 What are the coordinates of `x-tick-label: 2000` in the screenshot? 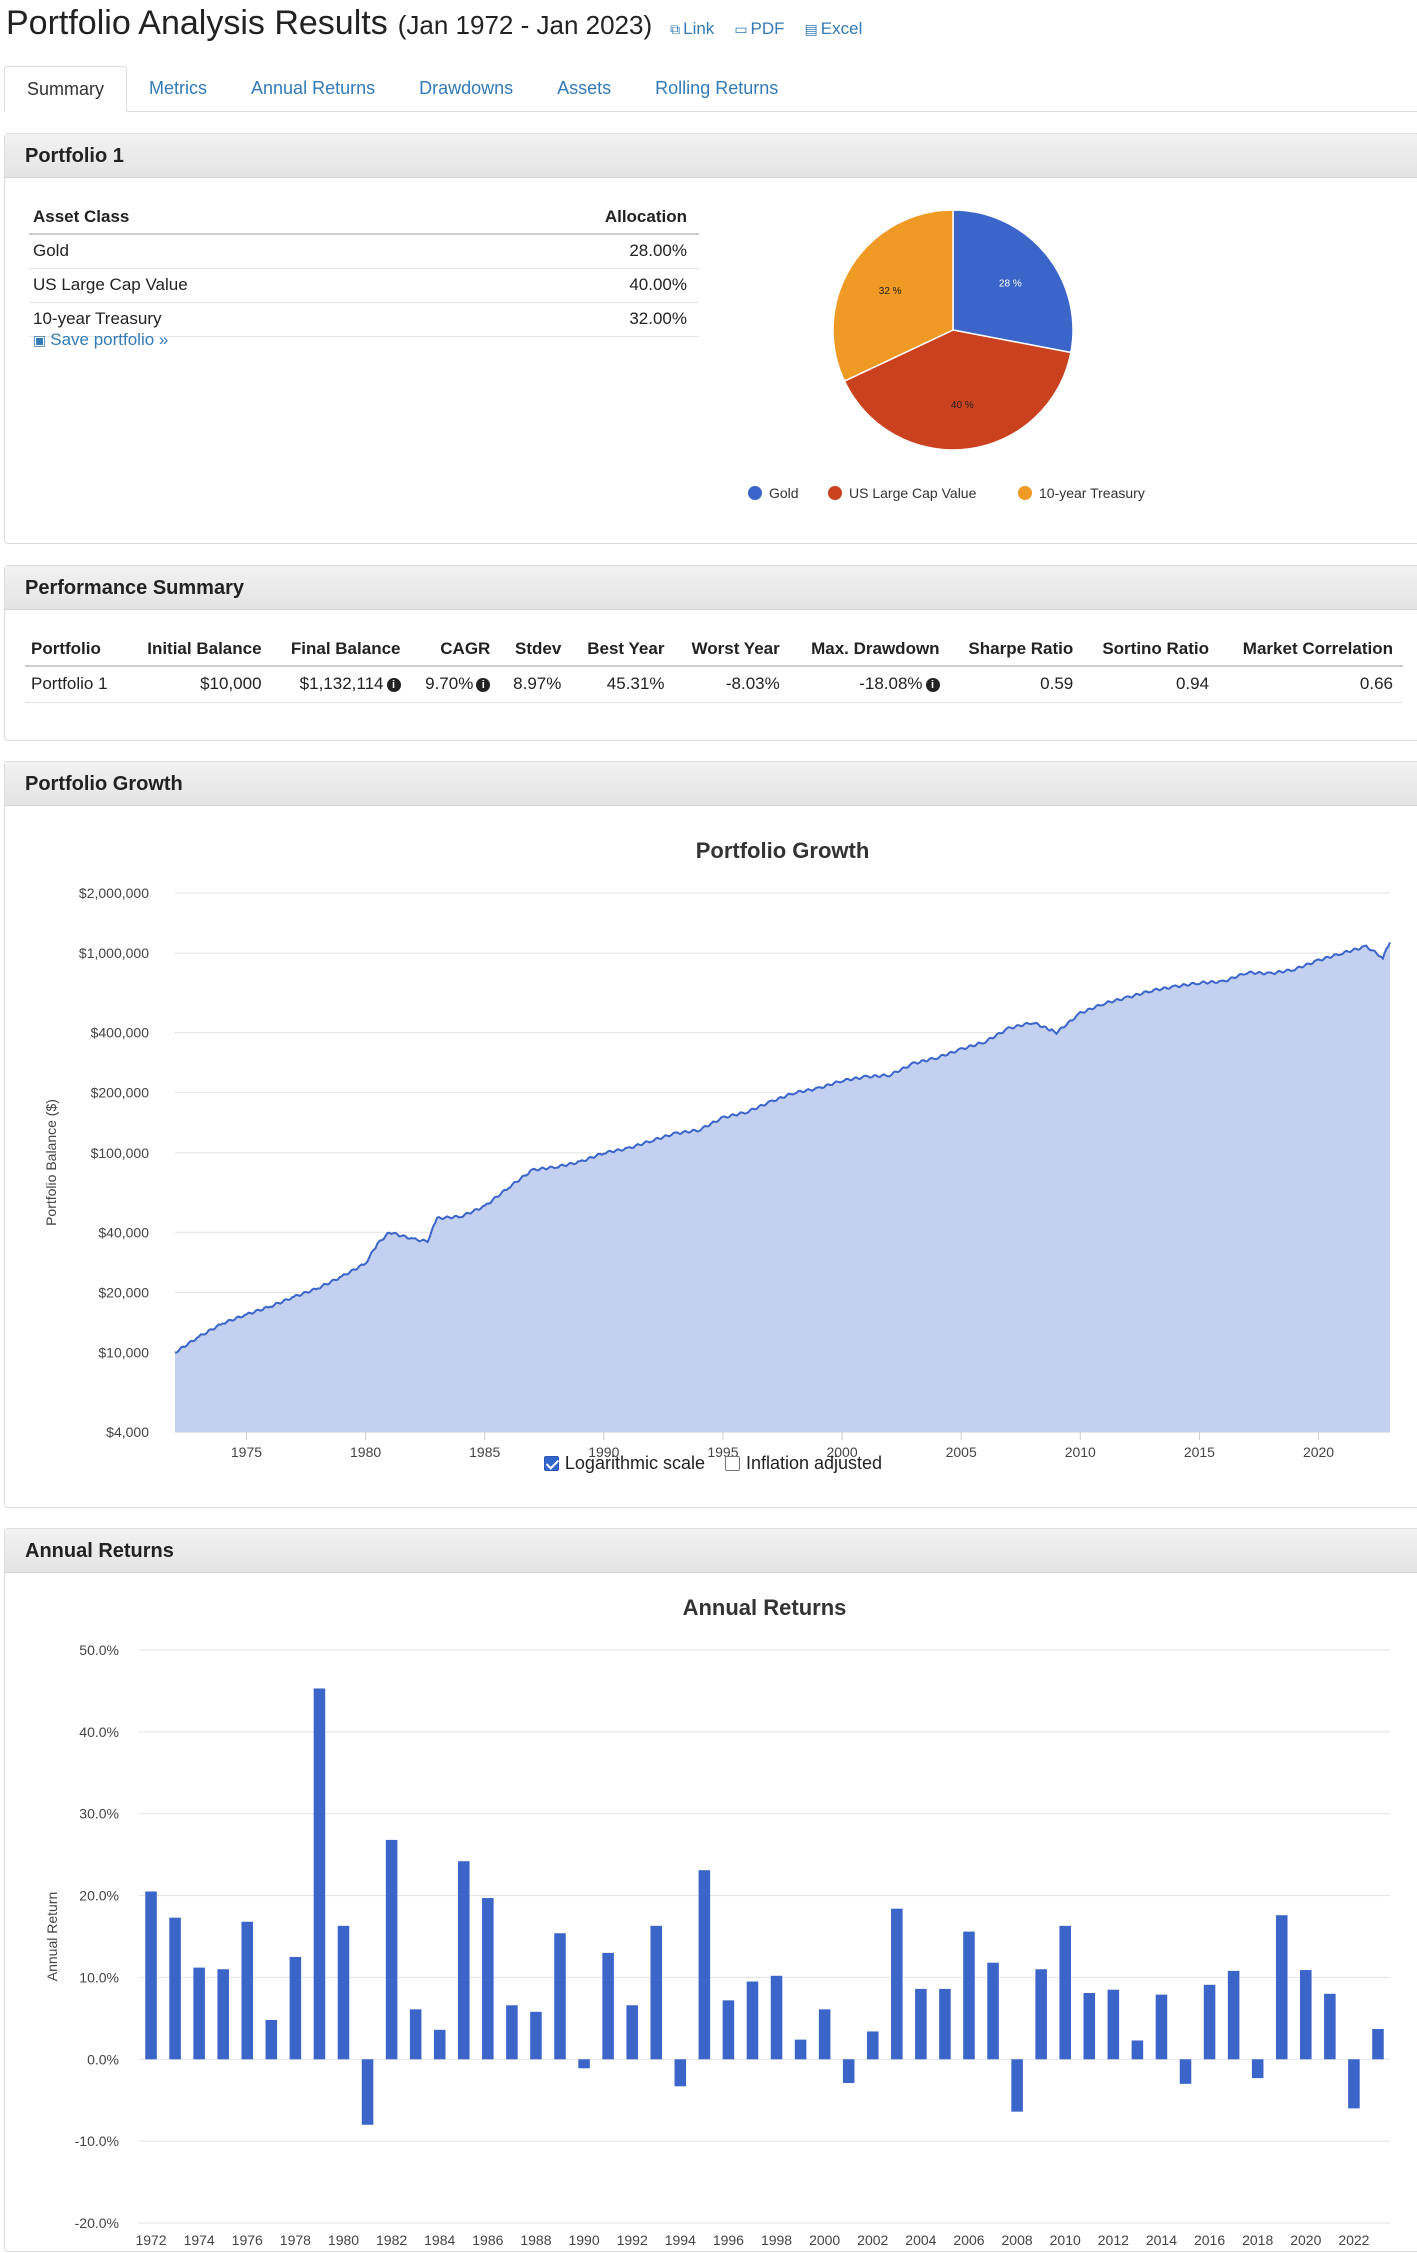 It's located at (841, 1451).